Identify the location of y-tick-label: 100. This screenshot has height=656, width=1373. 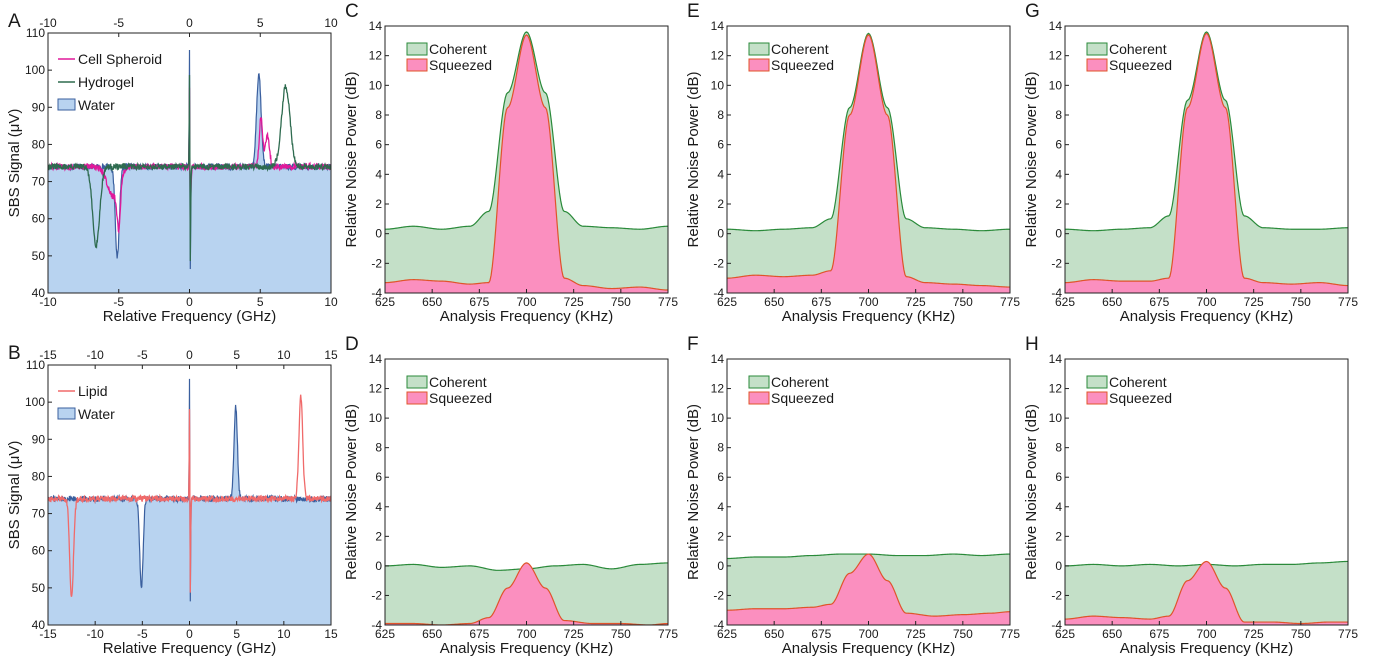
(35, 70).